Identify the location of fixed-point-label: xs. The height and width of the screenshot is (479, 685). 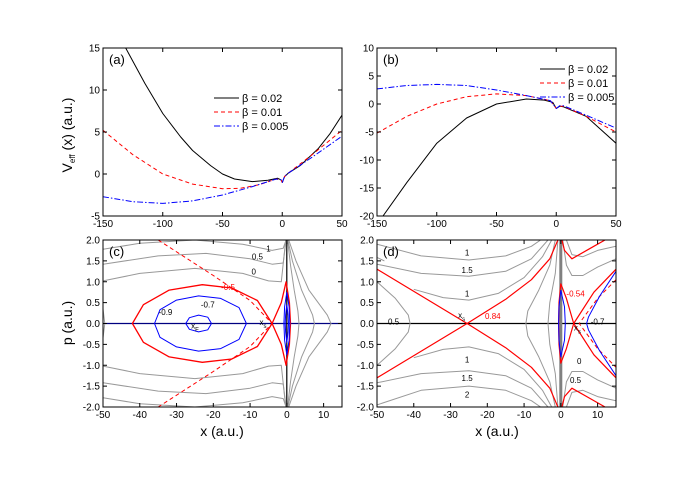
(577, 330).